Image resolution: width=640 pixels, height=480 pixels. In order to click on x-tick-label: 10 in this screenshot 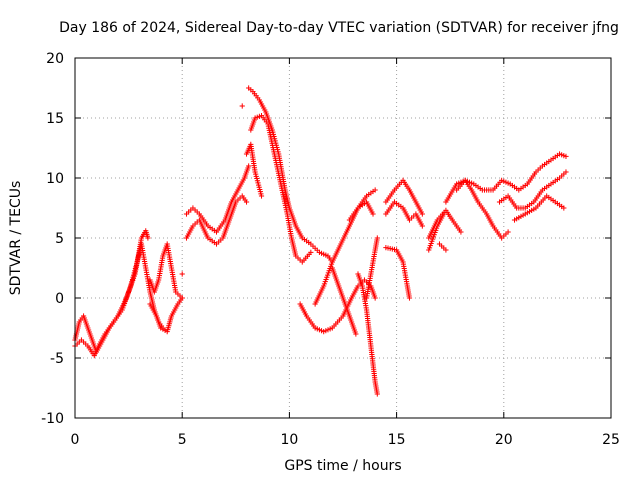, I will do `click(289, 440)`.